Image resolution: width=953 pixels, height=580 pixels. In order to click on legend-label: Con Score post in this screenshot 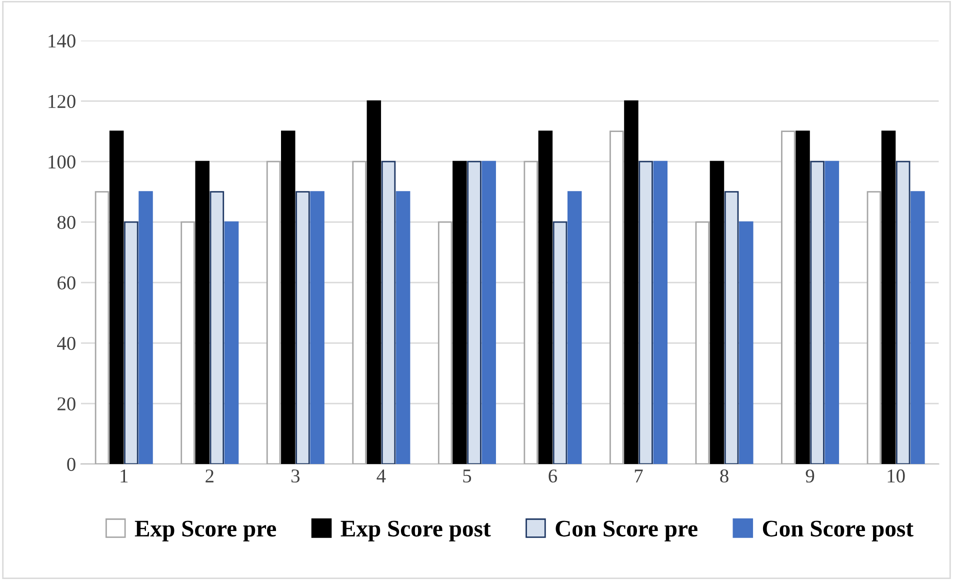, I will do `click(838, 531)`.